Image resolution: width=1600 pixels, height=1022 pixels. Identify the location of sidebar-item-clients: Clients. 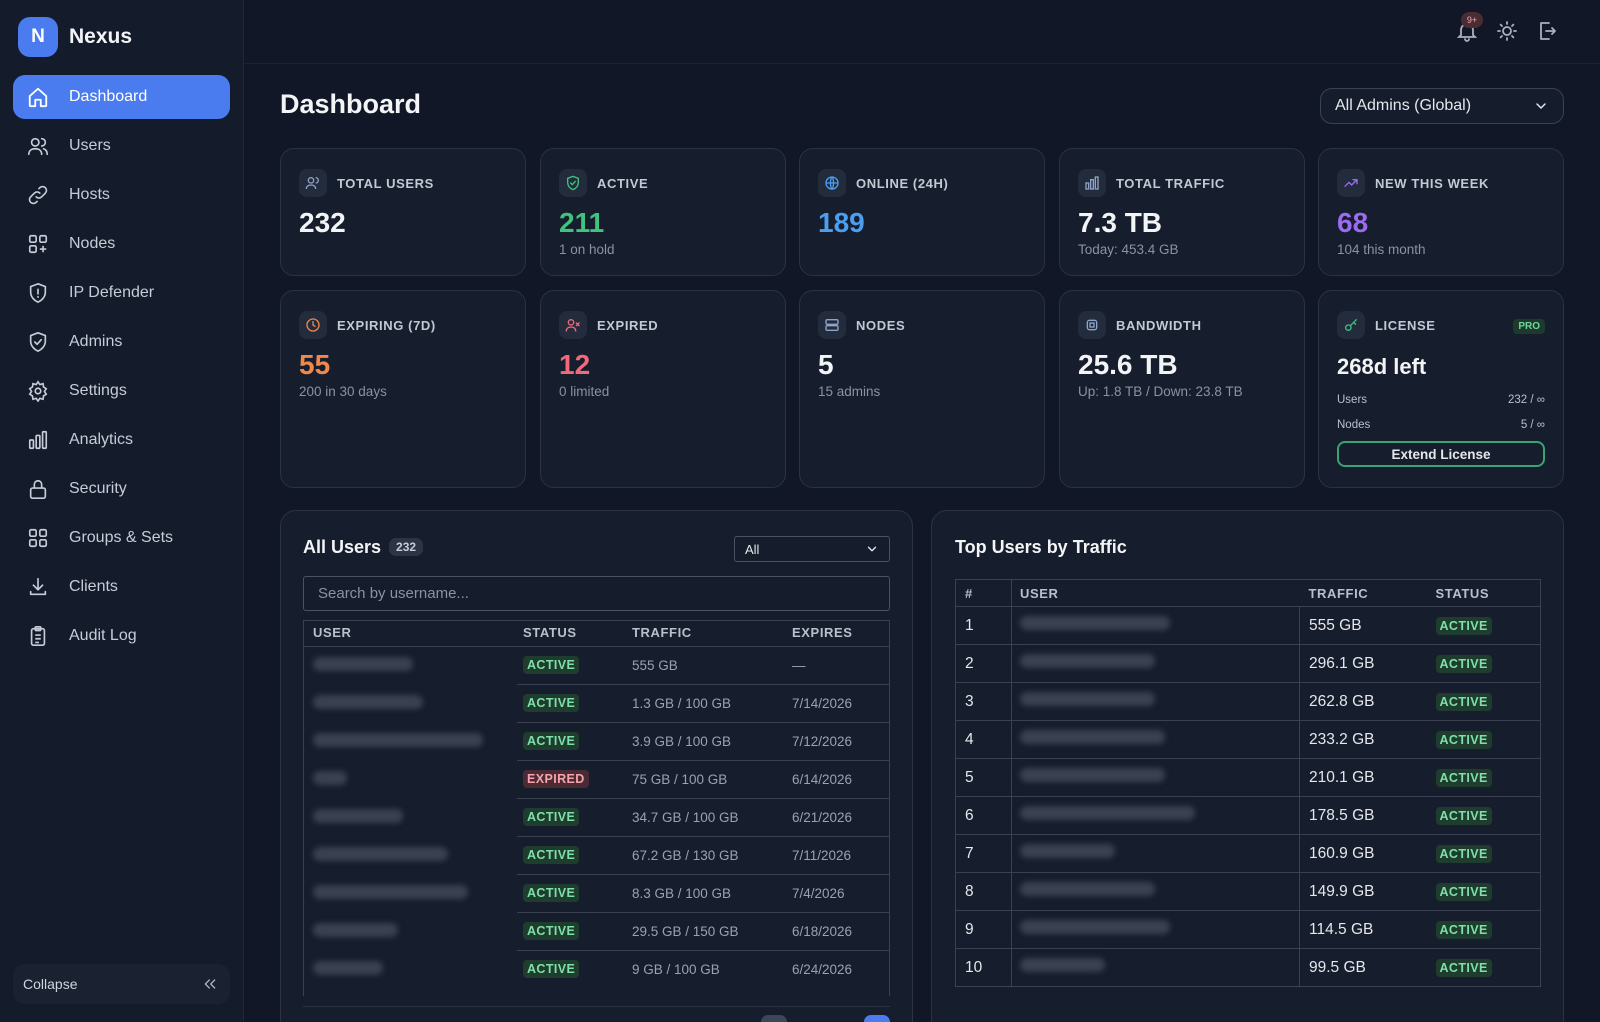
(121, 587).